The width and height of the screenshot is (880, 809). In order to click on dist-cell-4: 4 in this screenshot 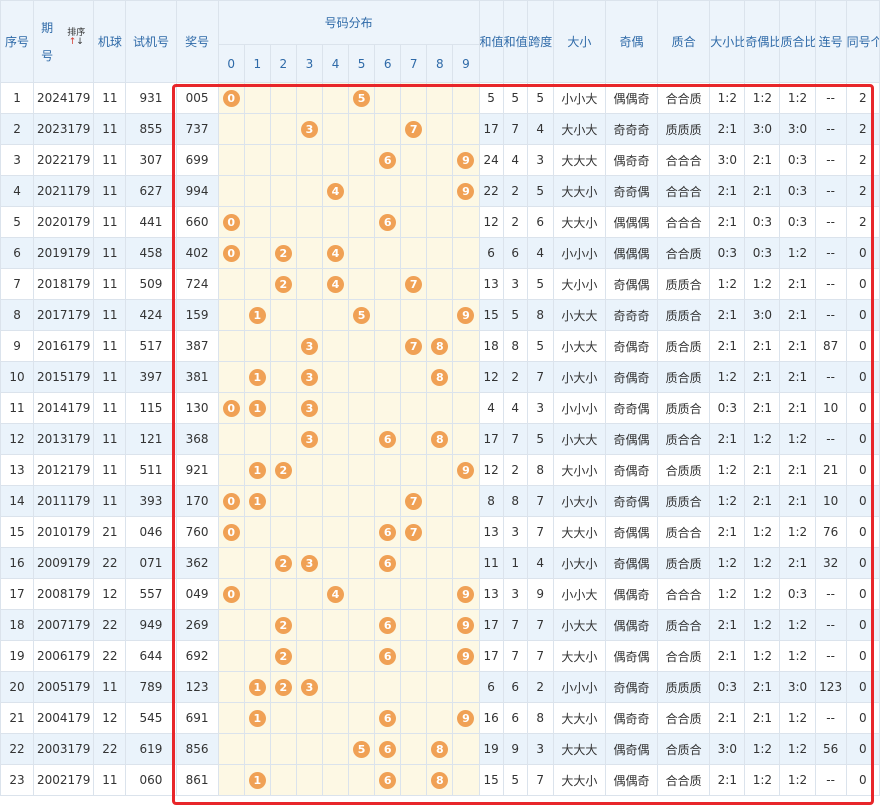, I will do `click(335, 191)`.